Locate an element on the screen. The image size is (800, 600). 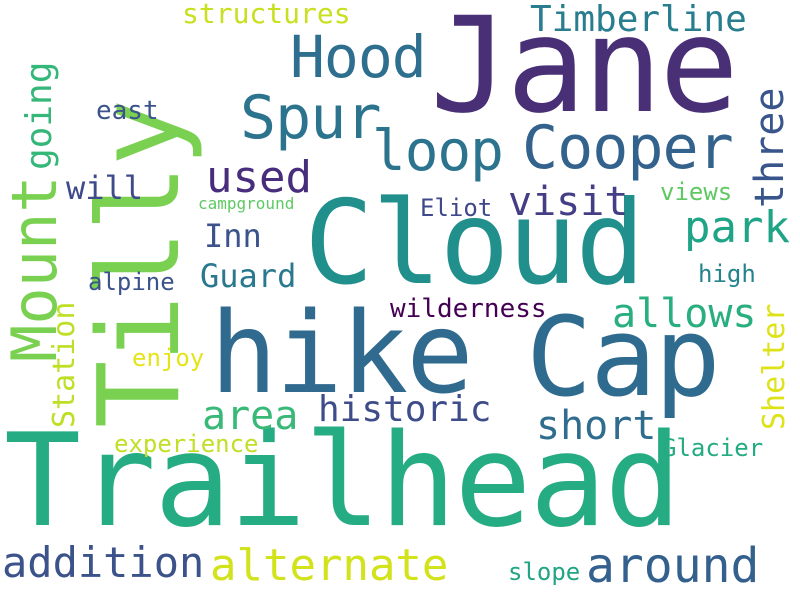
word-cloud: Cloud is located at coordinates (474, 243).